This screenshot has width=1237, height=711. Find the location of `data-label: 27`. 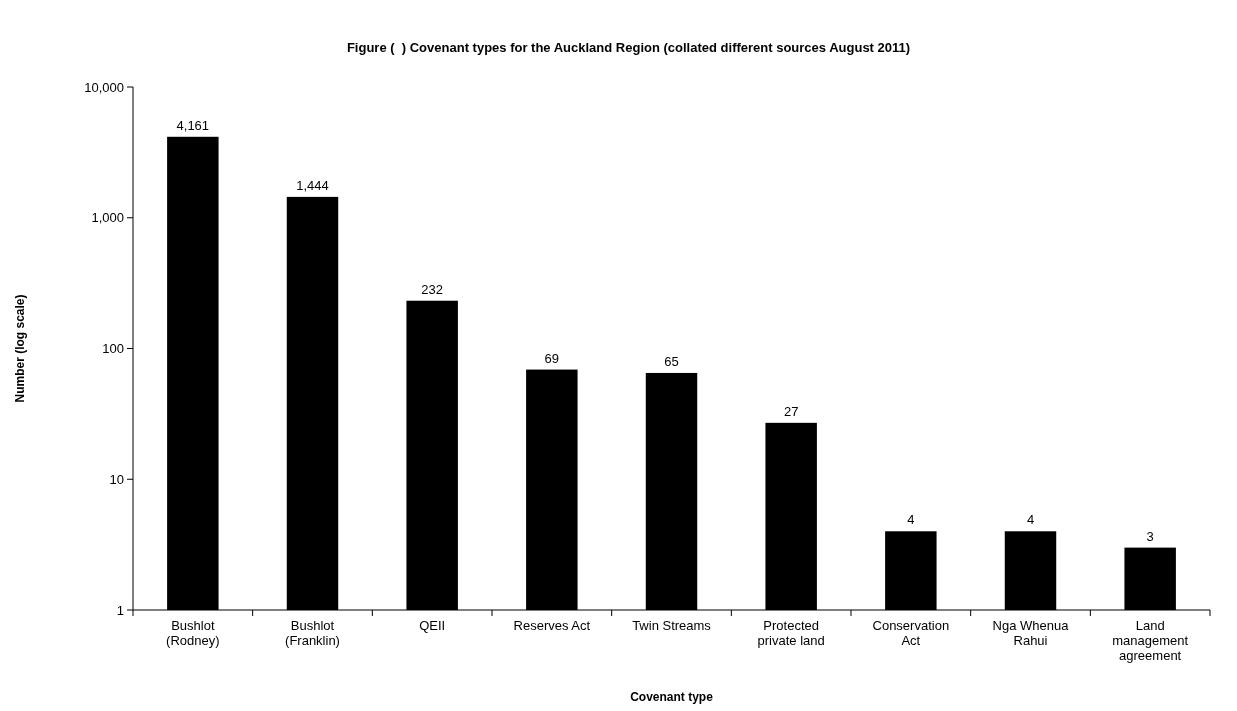

data-label: 27 is located at coordinates (791, 411).